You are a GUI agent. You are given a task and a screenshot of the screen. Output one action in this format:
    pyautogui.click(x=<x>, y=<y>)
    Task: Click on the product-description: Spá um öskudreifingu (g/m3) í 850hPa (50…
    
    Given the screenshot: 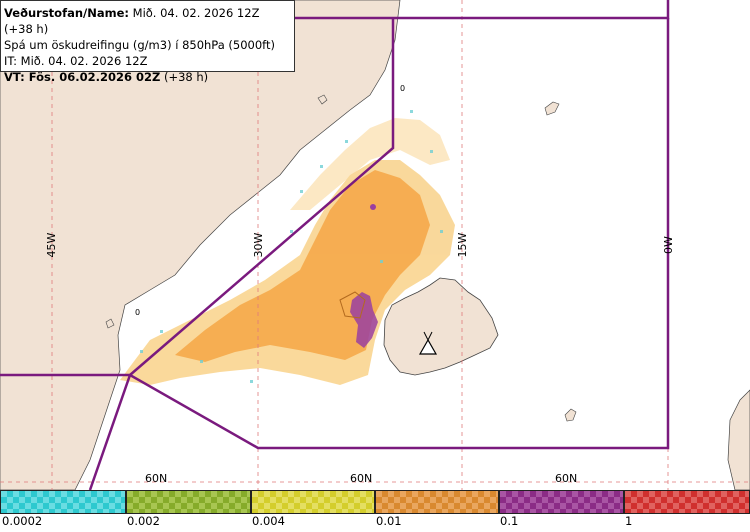 What is the action you would take?
    pyautogui.click(x=140, y=45)
    